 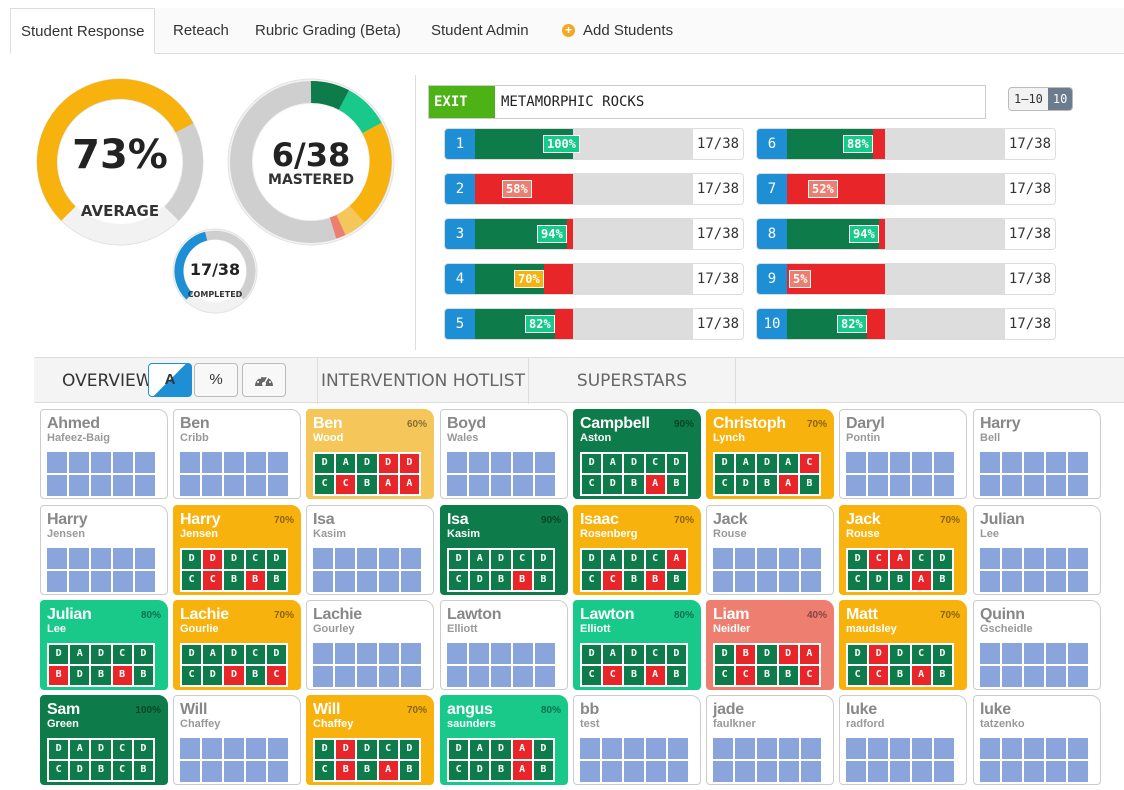 I want to click on student-card: luke radford, so click(x=903, y=740).